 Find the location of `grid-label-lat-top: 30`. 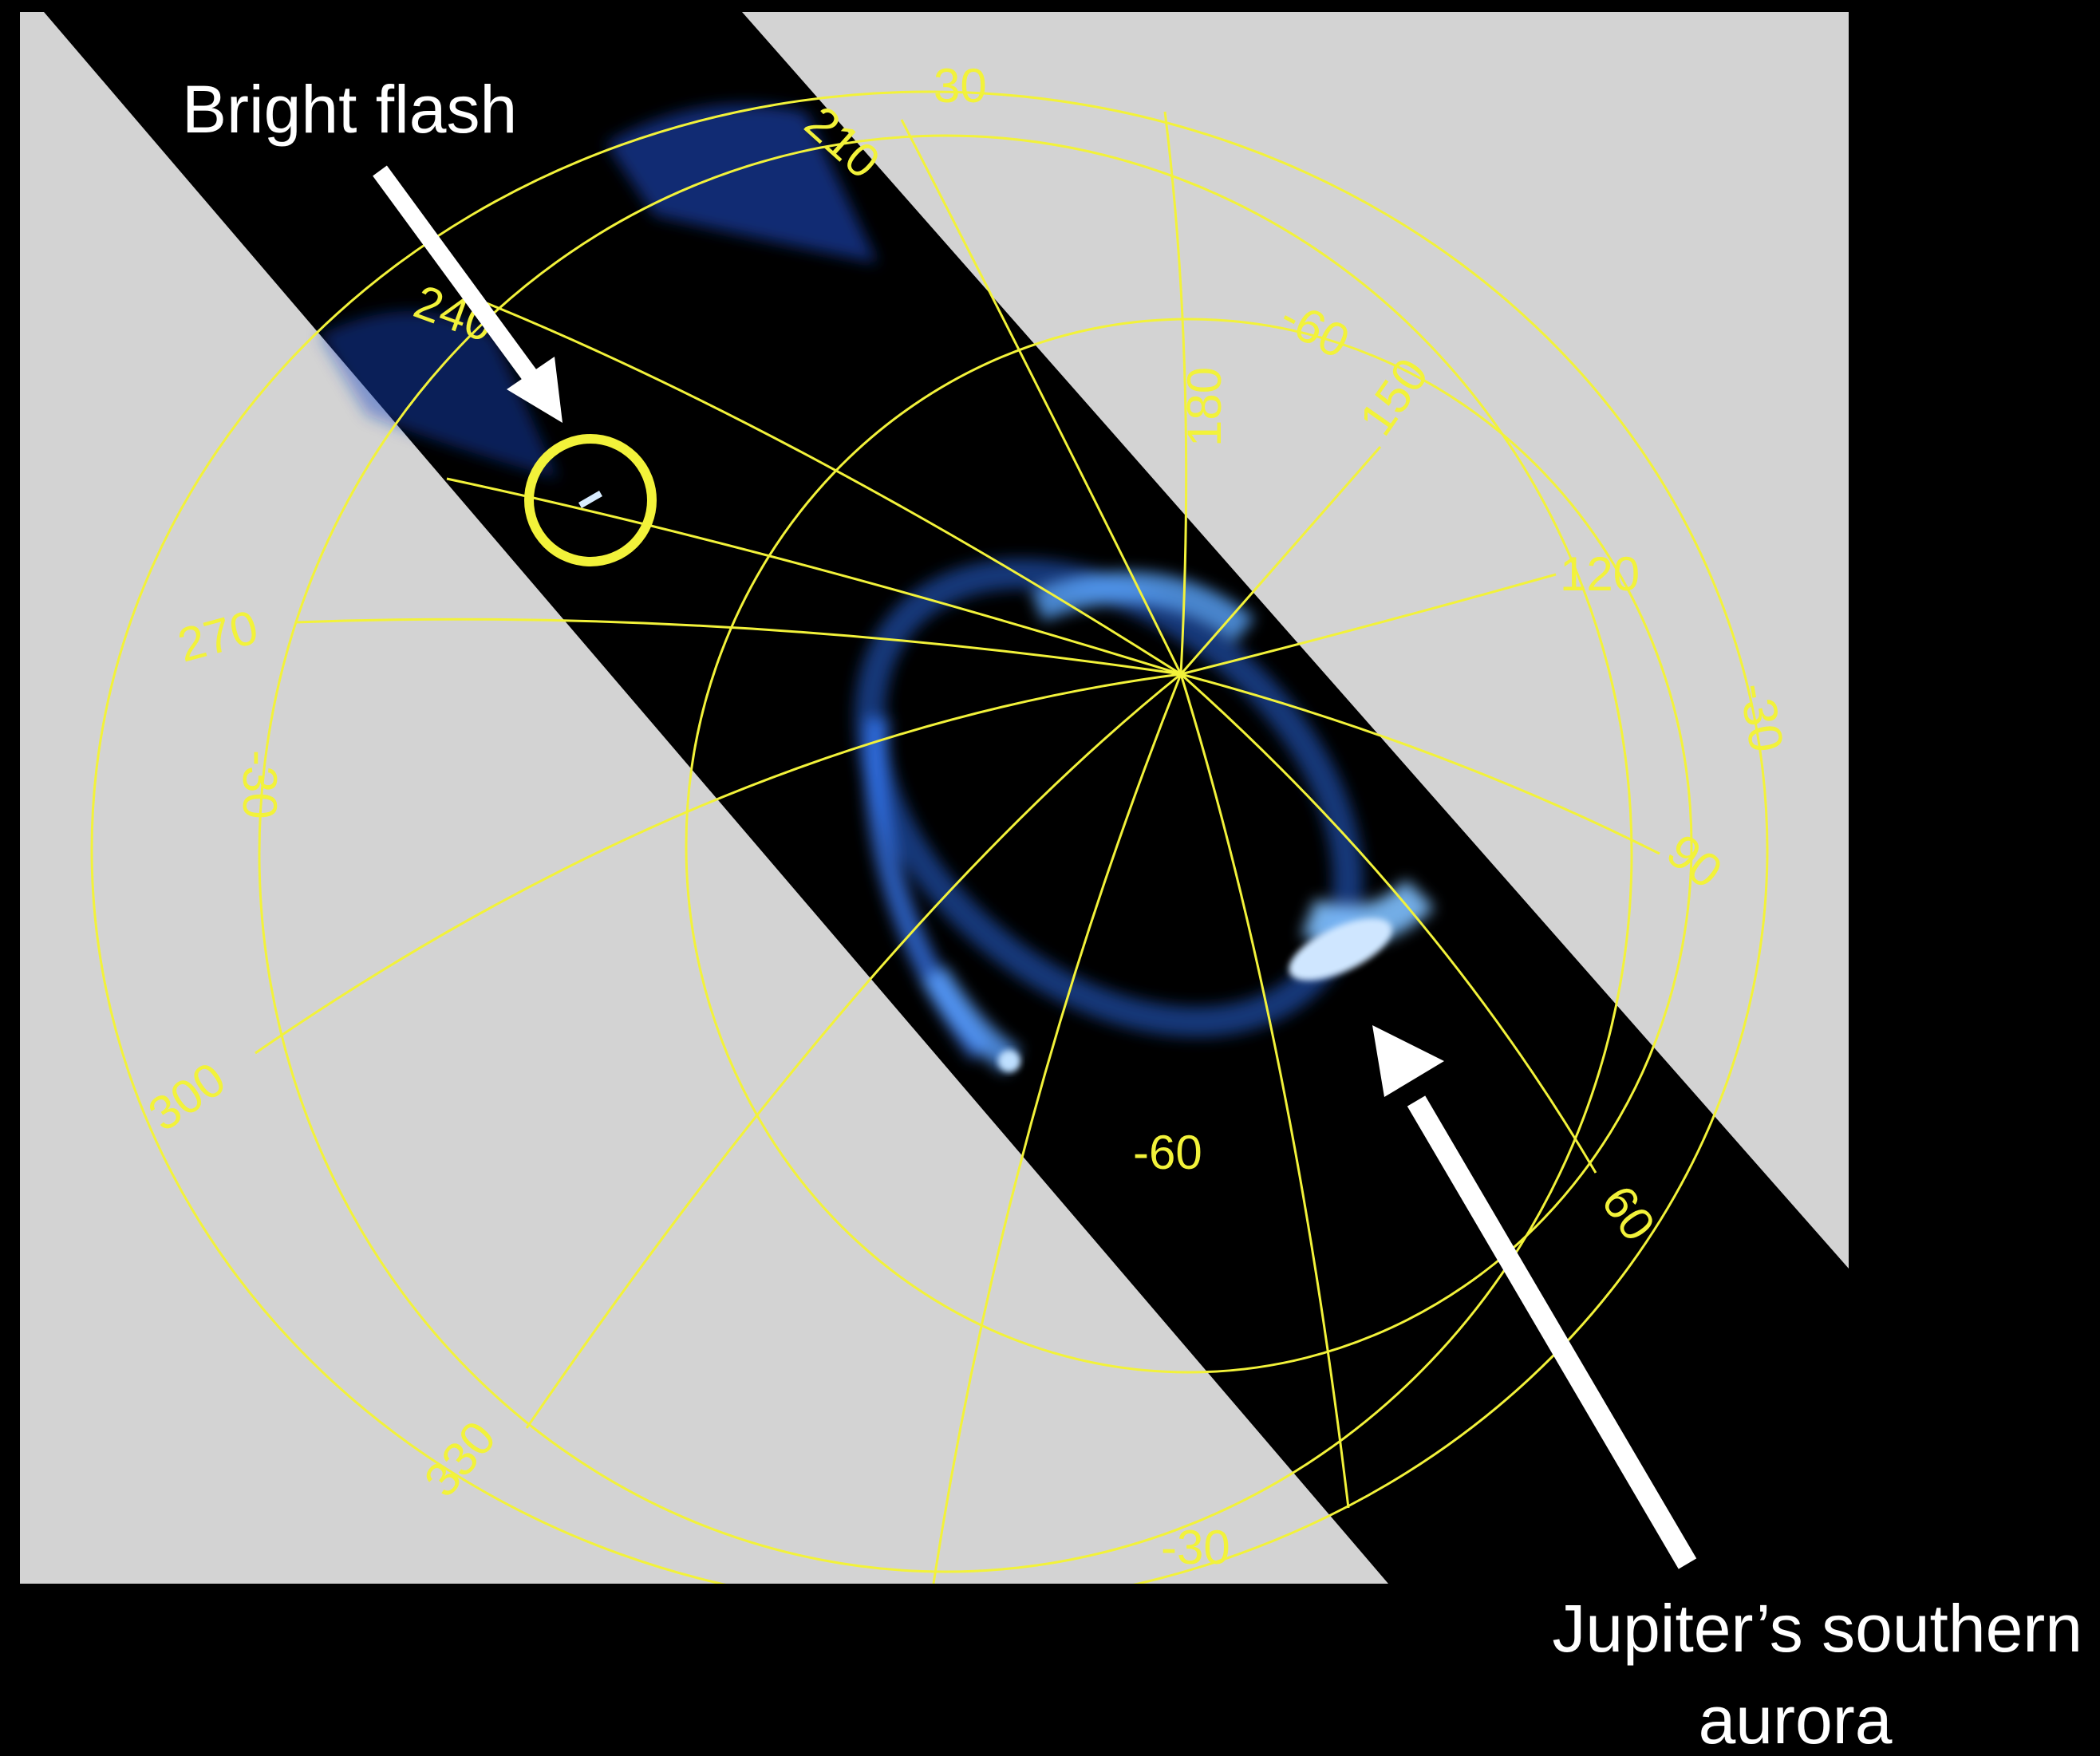

grid-label-lat-top: 30 is located at coordinates (961, 85).